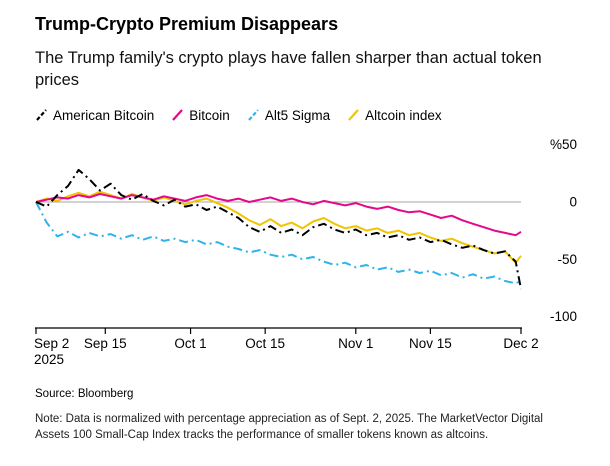  I want to click on legend-item-altcoin-index: Altcoin index, so click(394, 115).